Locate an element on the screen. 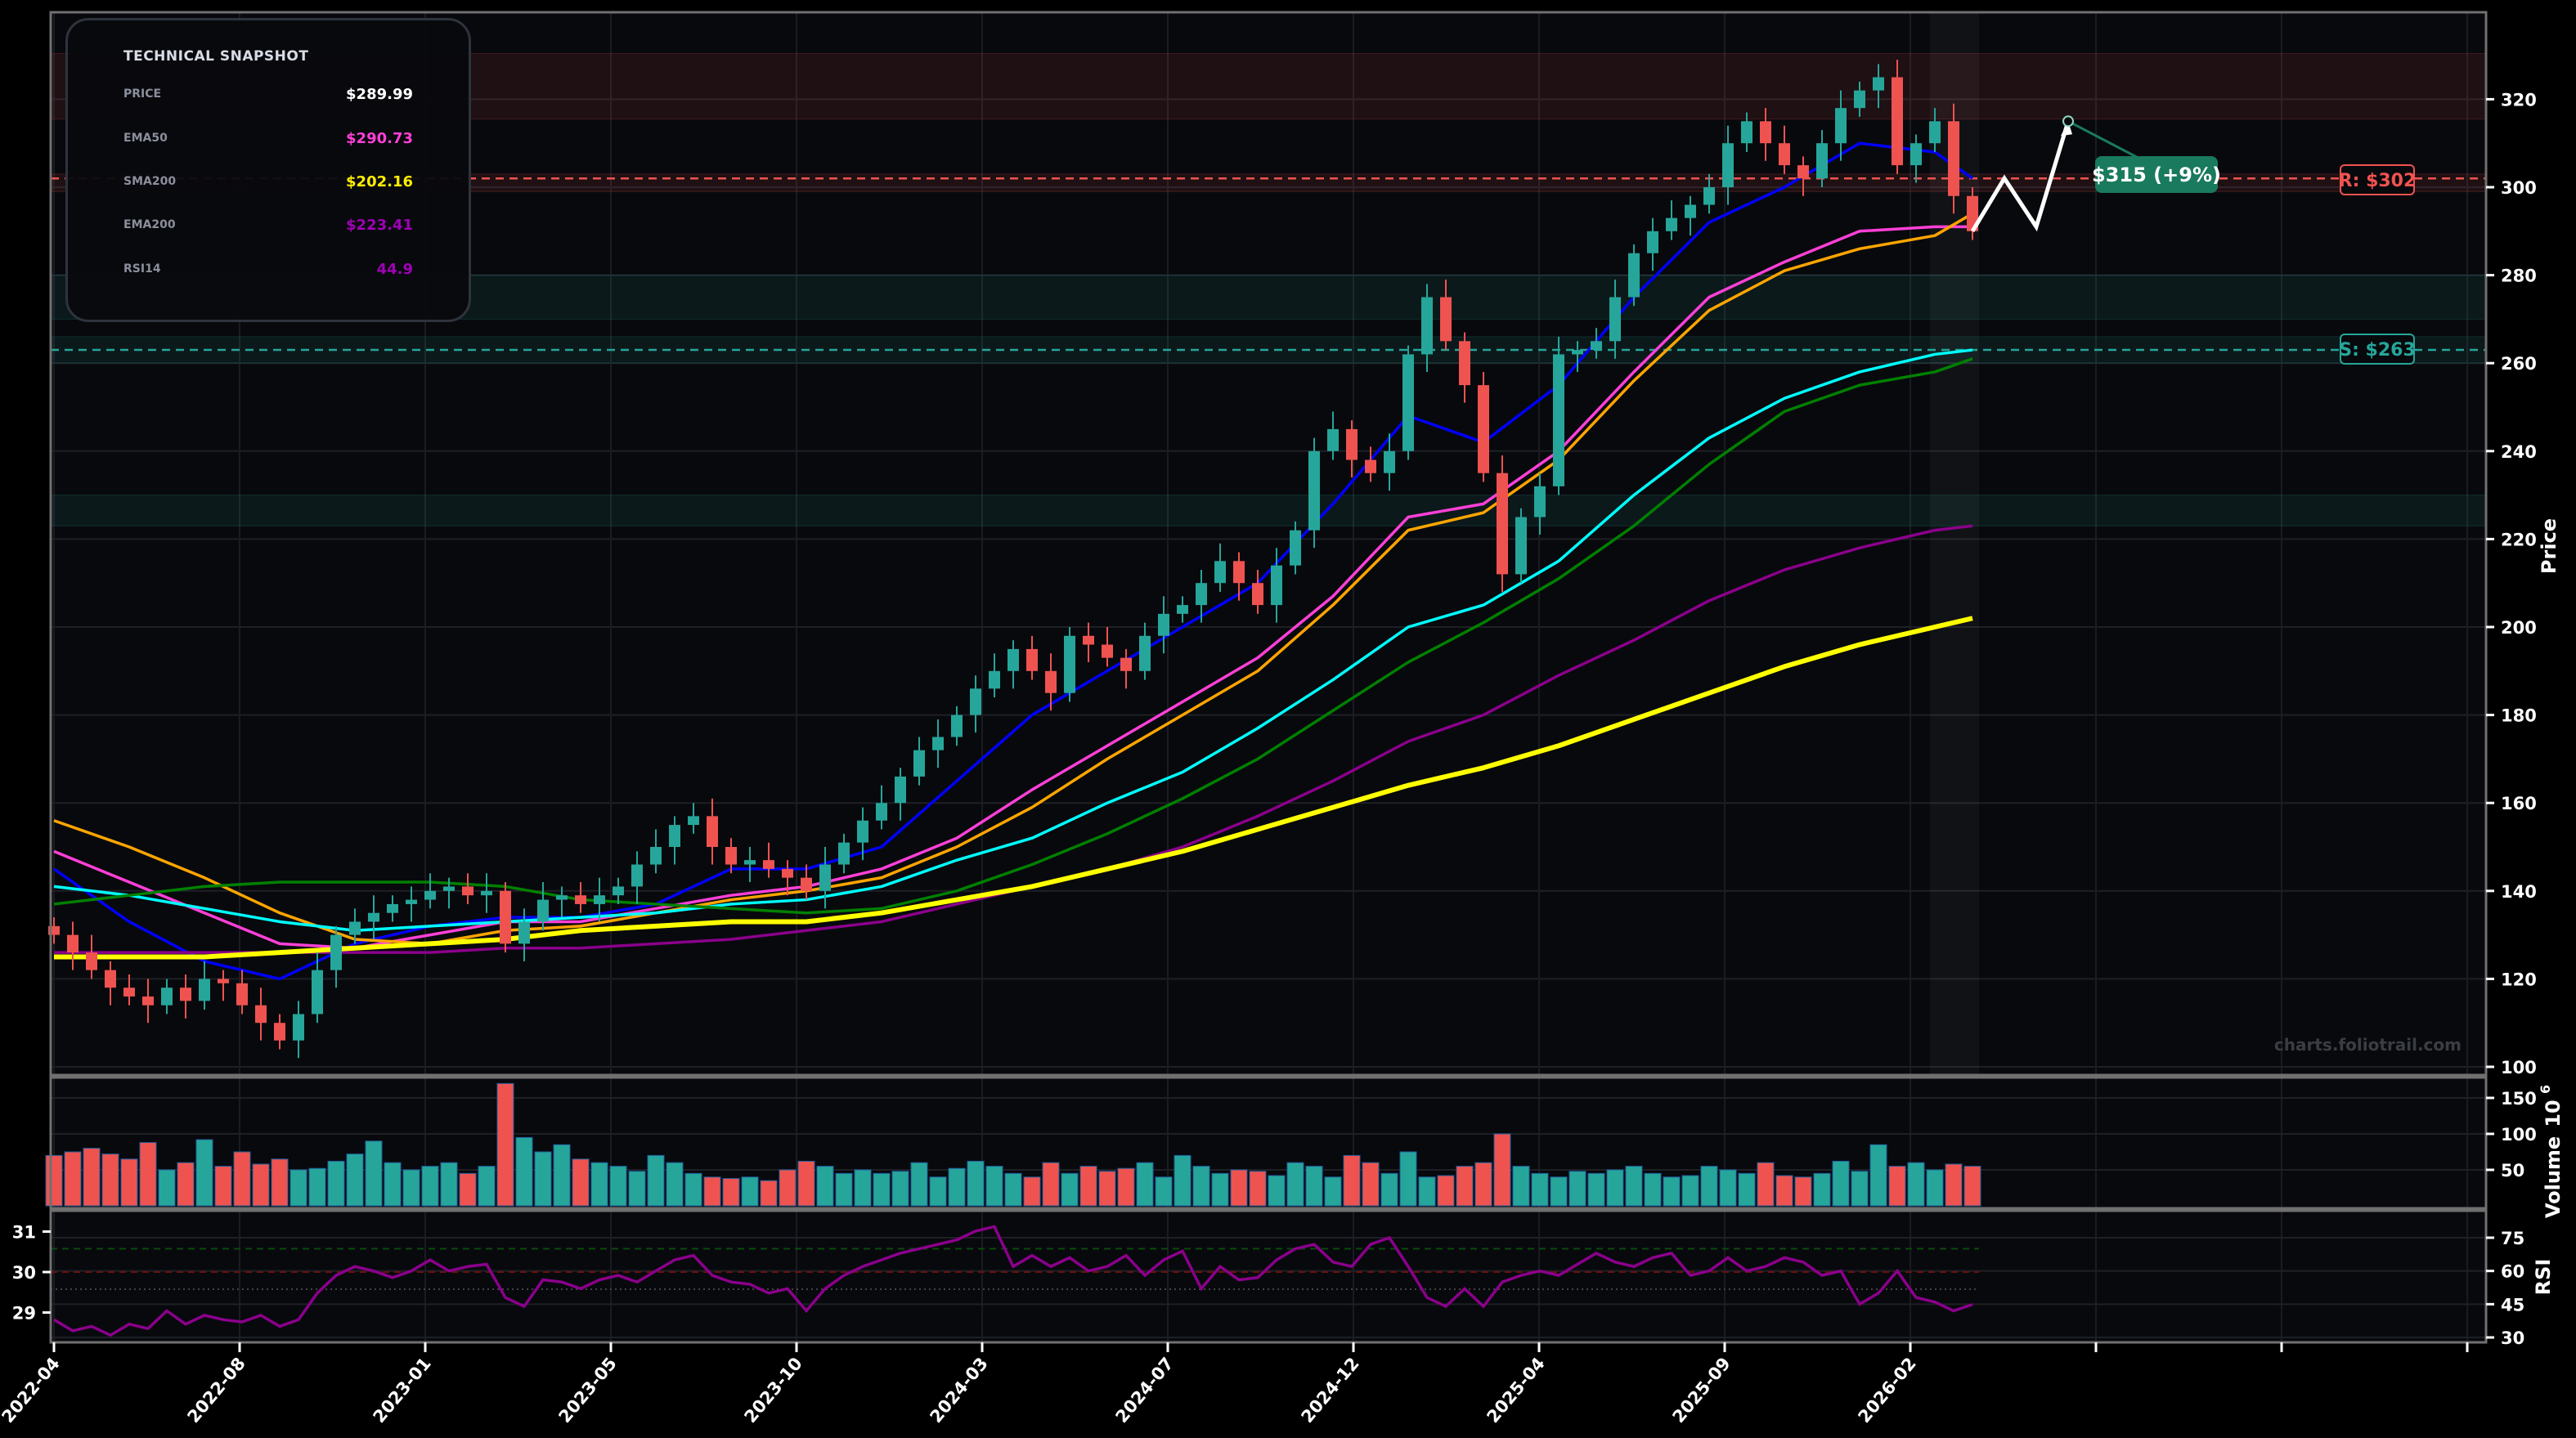 This screenshot has height=1438, width=2576. price-tick-label: 220 is located at coordinates (2519, 539).